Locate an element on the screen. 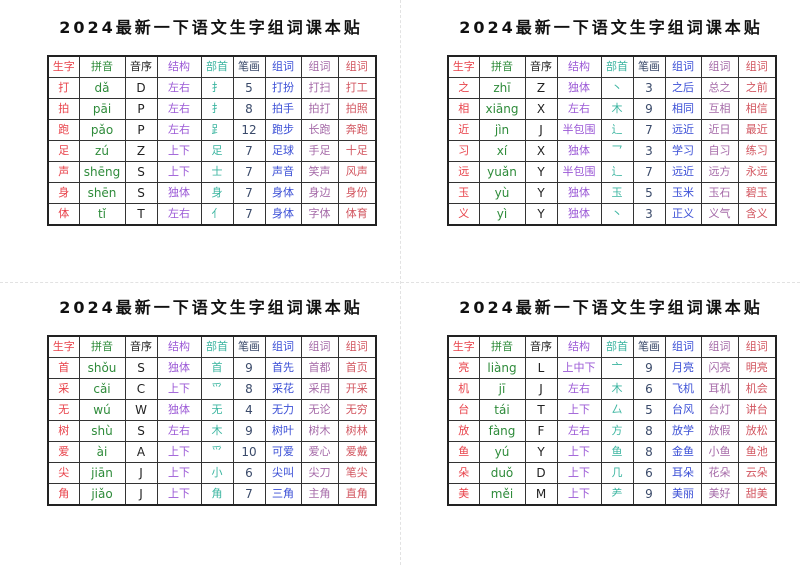 The height and width of the screenshot is (565, 800). cell-word1: 之后 is located at coordinates (683, 88).